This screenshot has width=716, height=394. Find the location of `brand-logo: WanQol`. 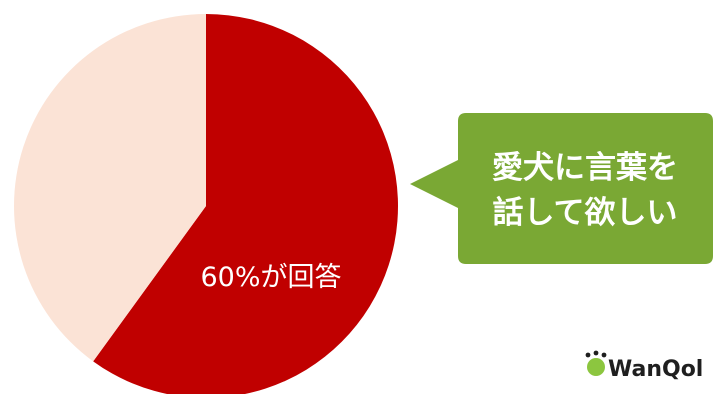

brand-logo: WanQol is located at coordinates (644, 366).